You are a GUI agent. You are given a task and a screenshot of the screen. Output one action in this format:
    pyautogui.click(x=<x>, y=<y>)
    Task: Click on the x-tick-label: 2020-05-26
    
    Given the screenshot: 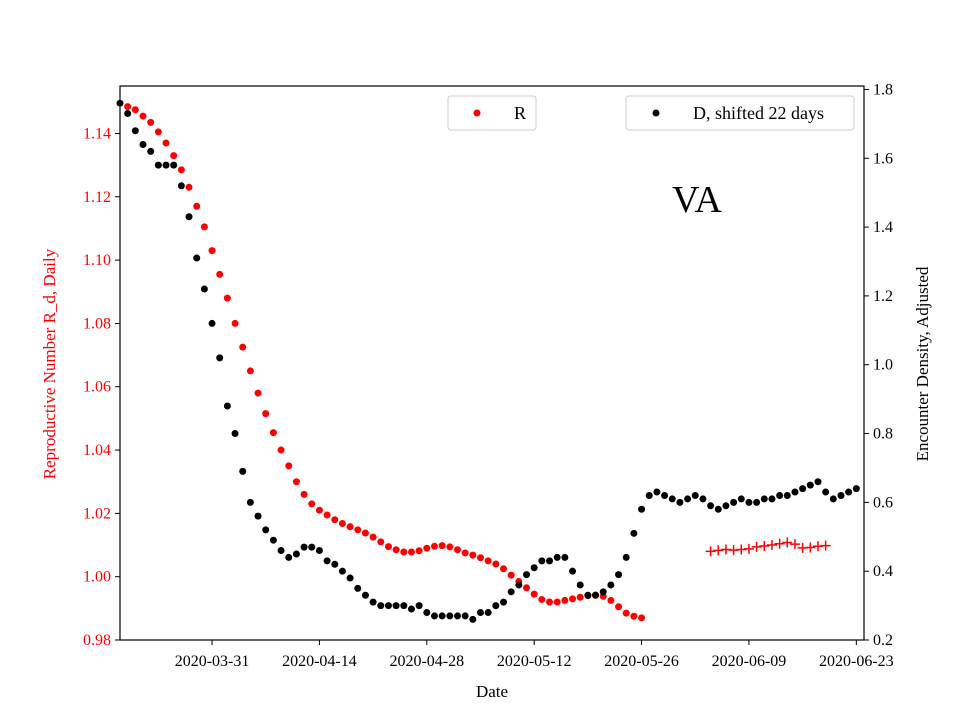 What is the action you would take?
    pyautogui.click(x=641, y=661)
    